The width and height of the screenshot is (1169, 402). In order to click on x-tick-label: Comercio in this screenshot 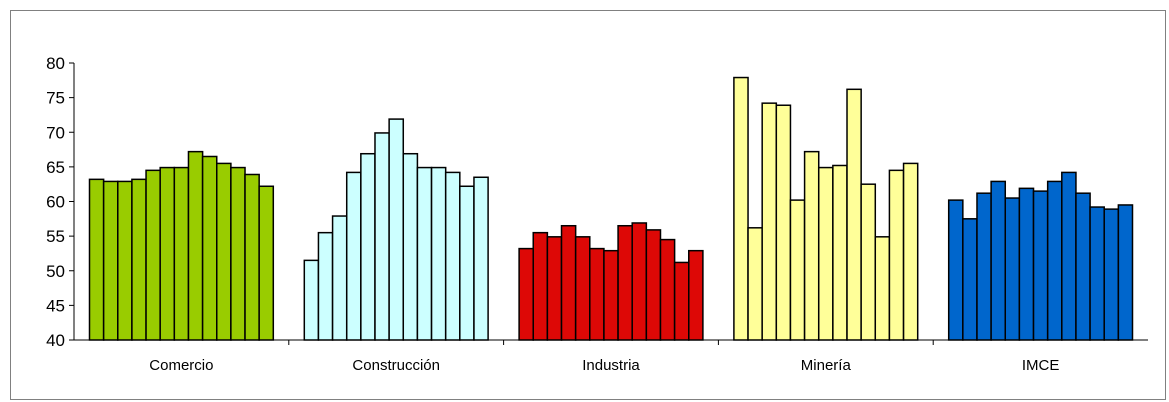, I will do `click(181, 365)`.